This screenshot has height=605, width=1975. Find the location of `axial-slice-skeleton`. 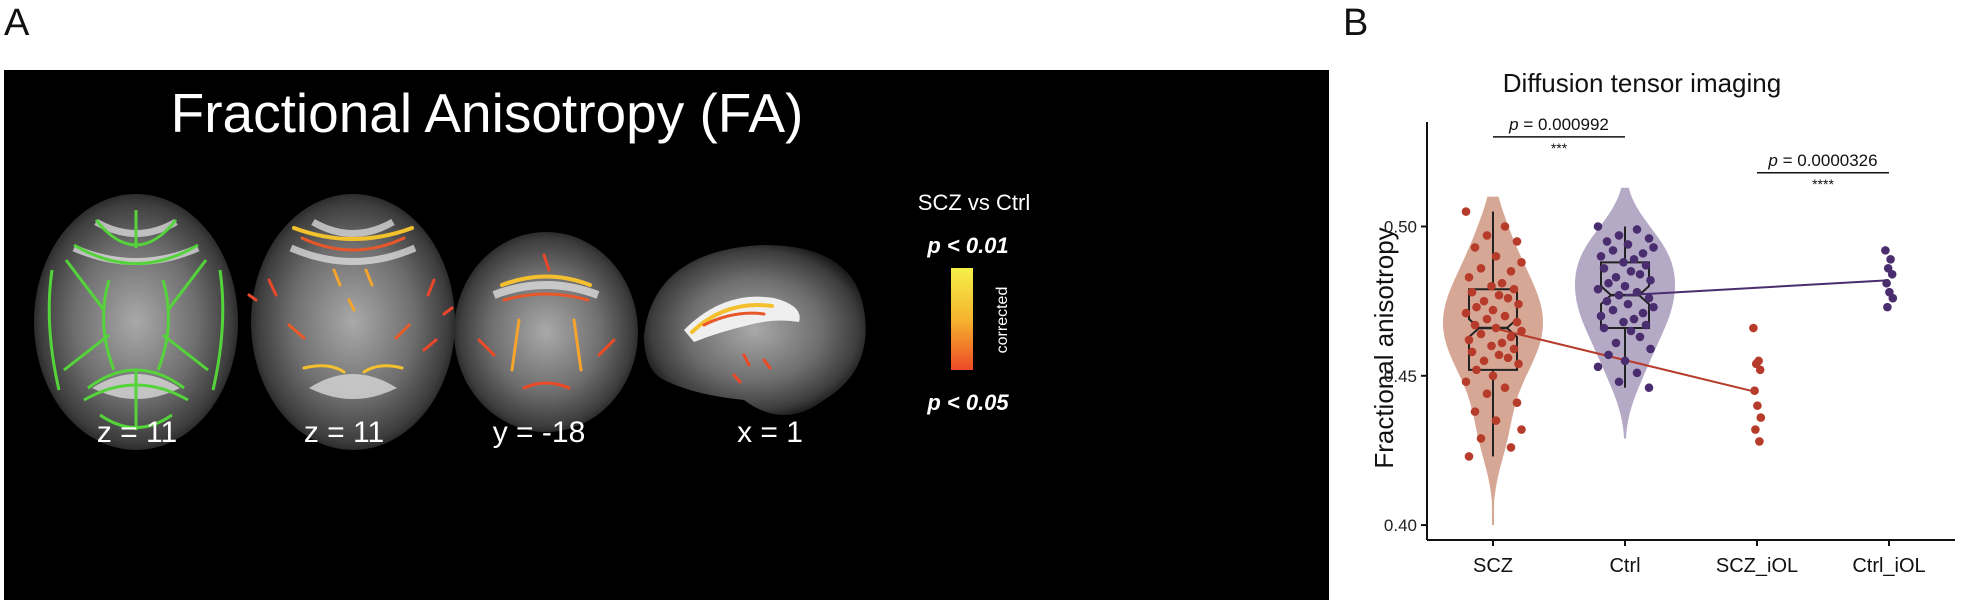

axial-slice-skeleton is located at coordinates (136, 322).